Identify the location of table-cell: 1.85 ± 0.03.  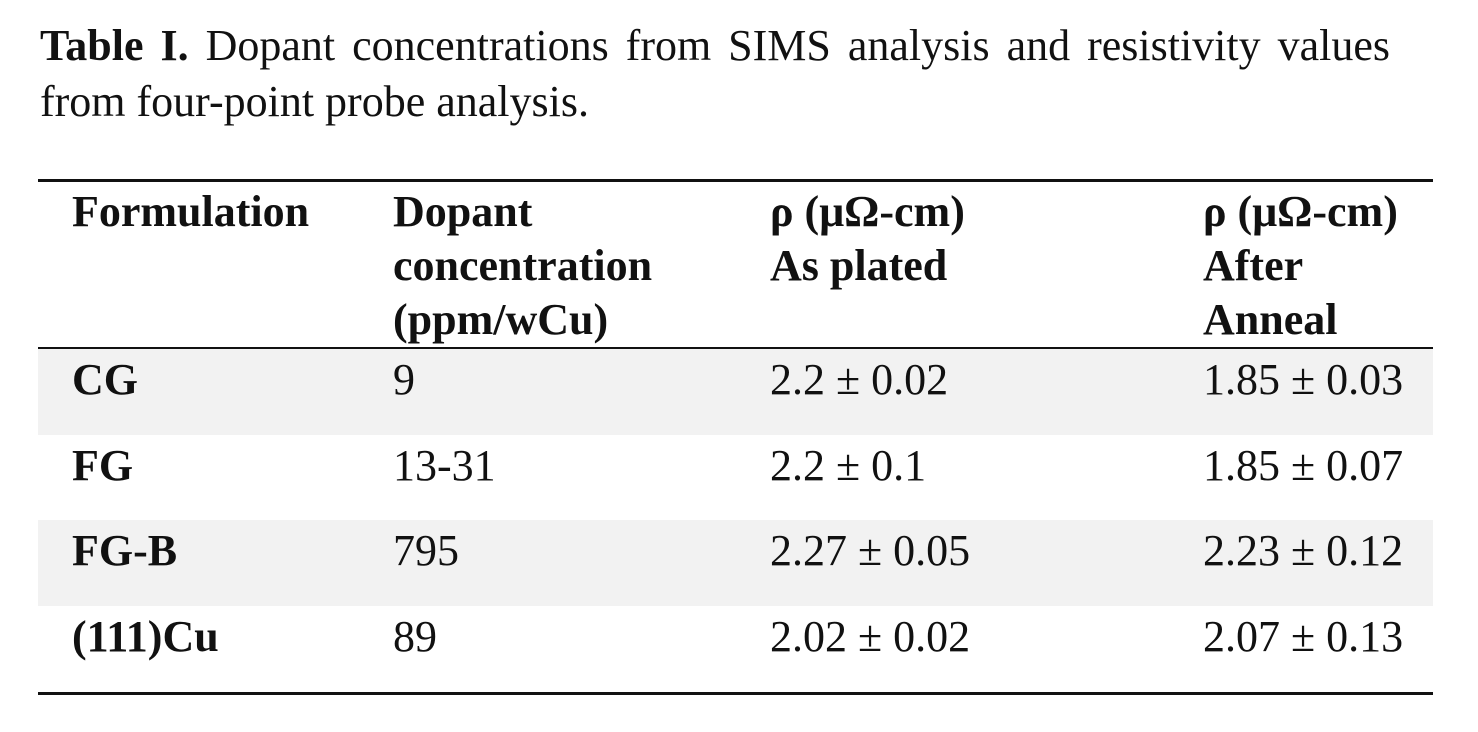
(1303, 379).